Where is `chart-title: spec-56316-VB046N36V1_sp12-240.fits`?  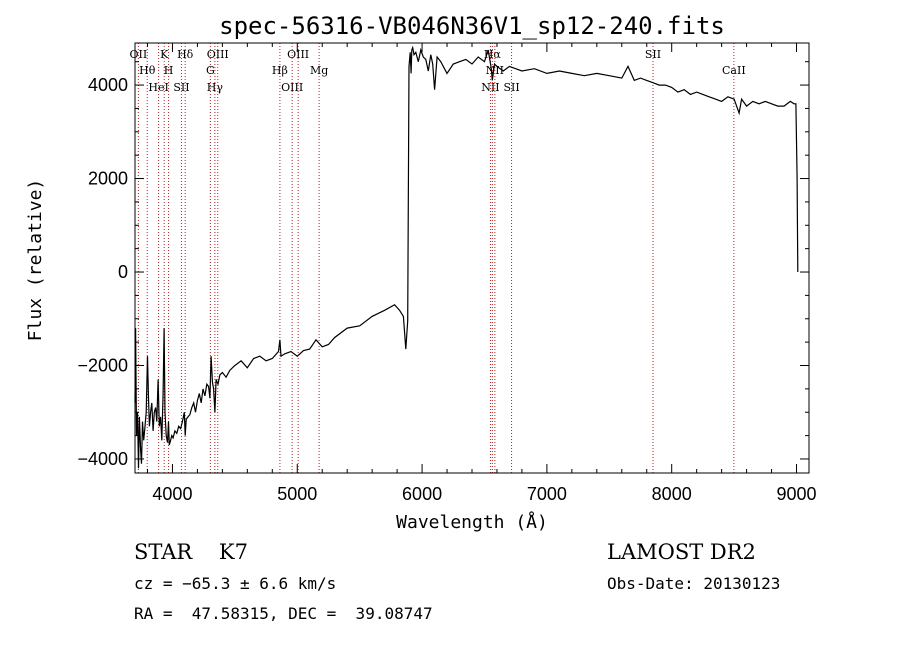
chart-title: spec-56316-VB046N36V1_sp12-240.fits is located at coordinates (472, 26).